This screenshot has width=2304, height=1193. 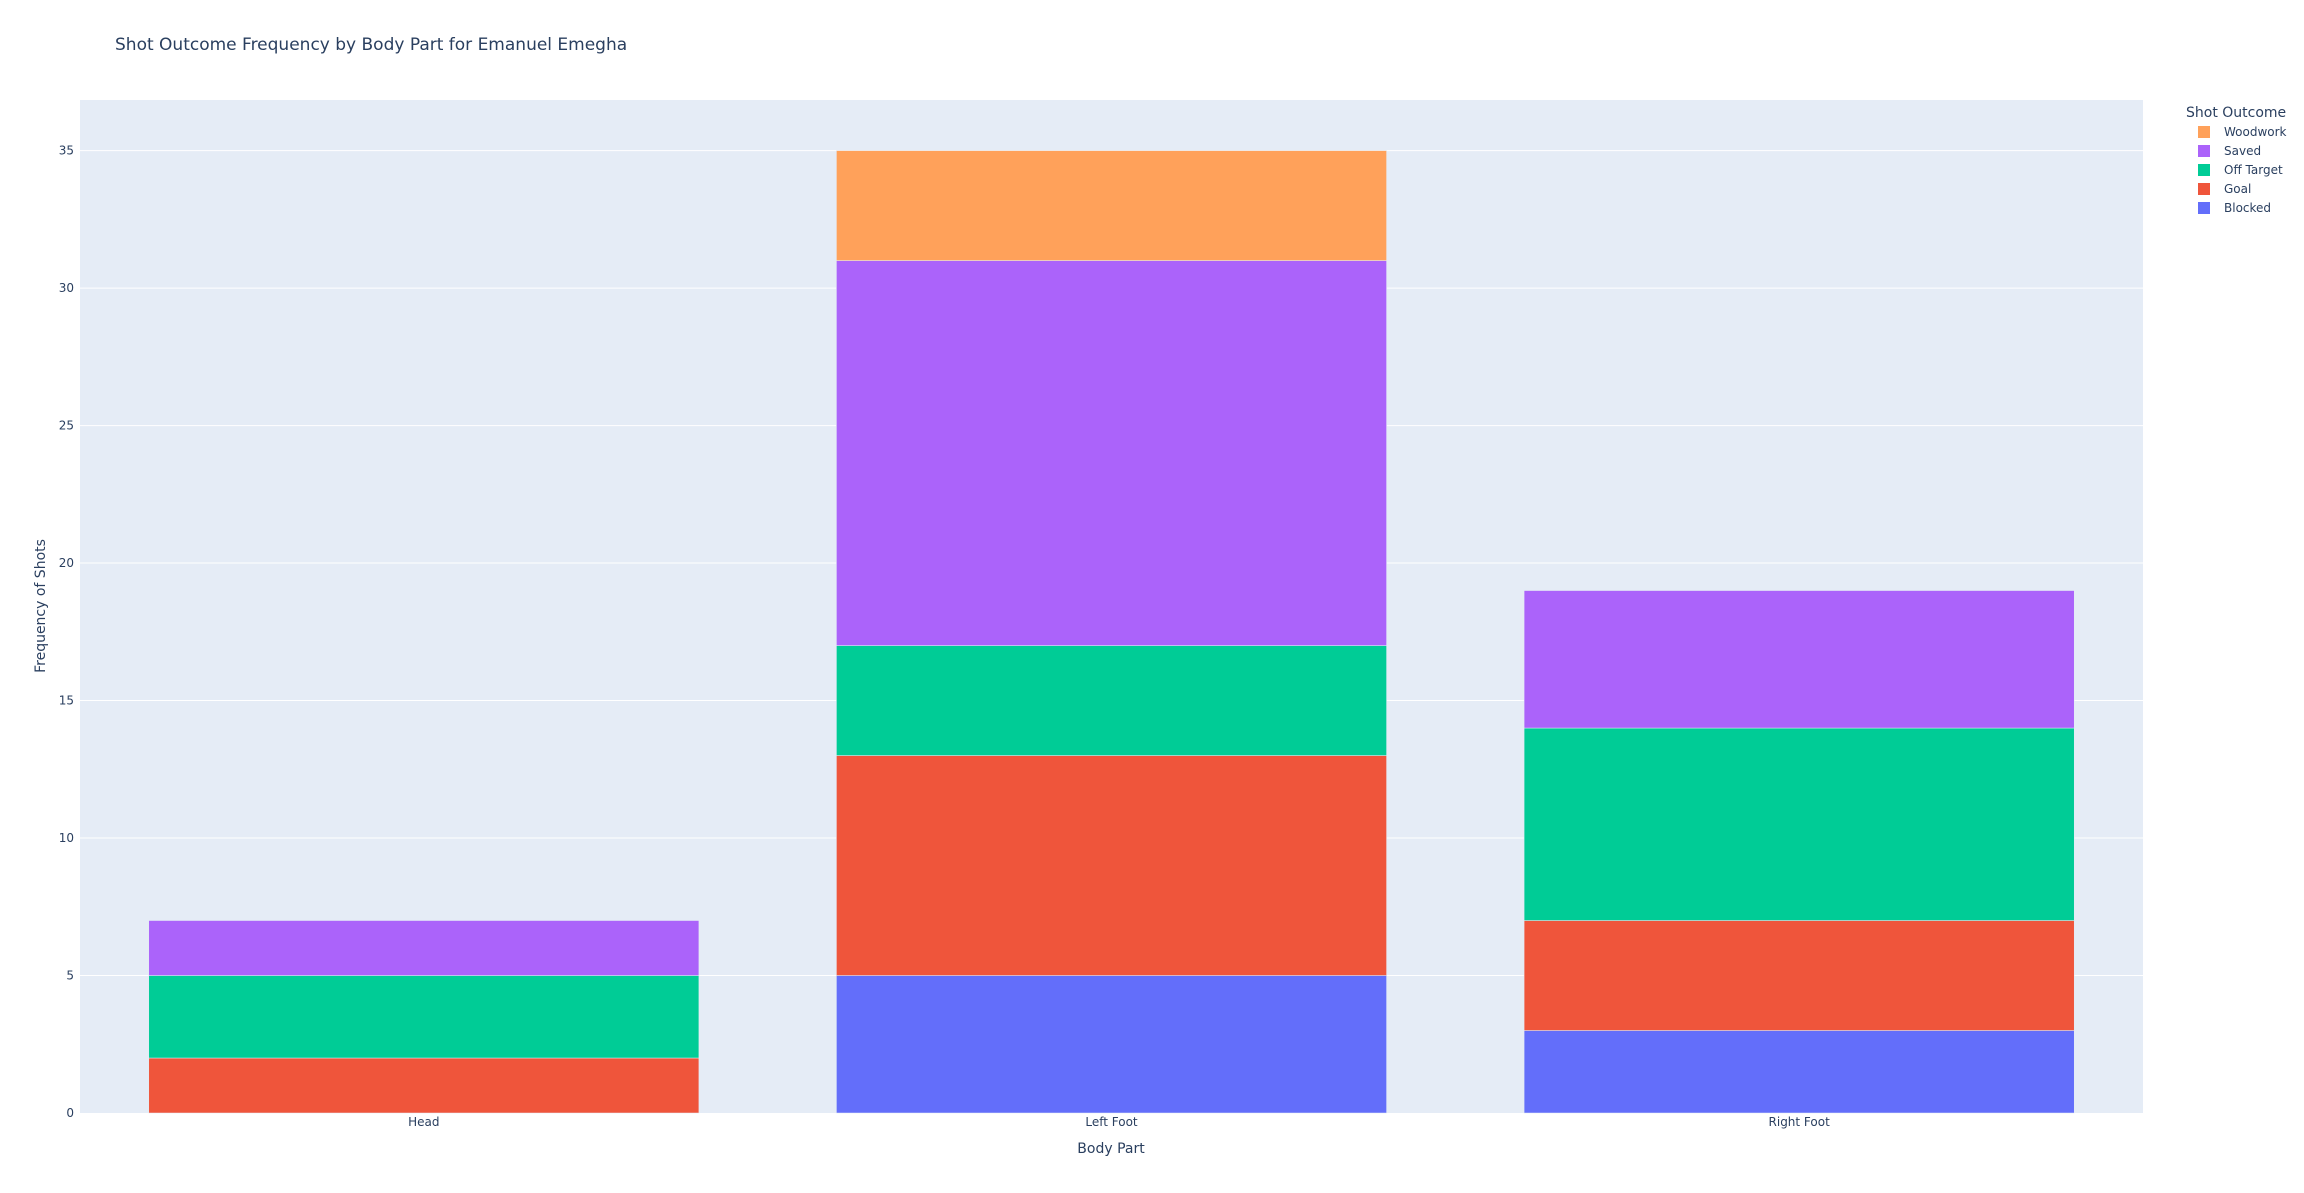 I want to click on legend-item-saved: Saved, so click(x=2229, y=151).